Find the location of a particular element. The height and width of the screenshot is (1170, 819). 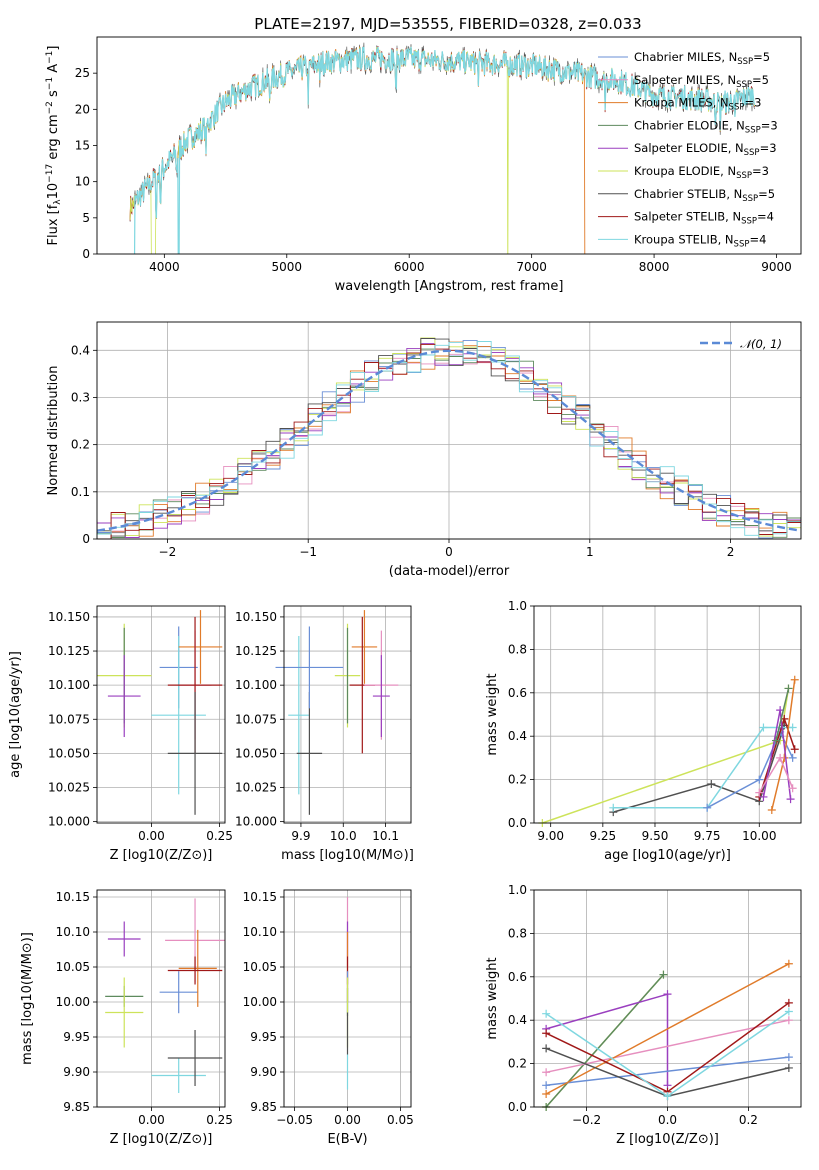

y-tick-label: 10.075 is located at coordinates (69, 719).